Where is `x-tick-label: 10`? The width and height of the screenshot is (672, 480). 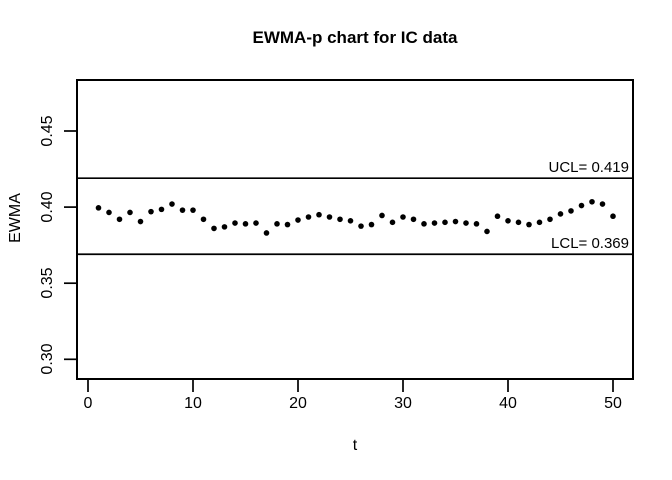
x-tick-label: 10 is located at coordinates (193, 403).